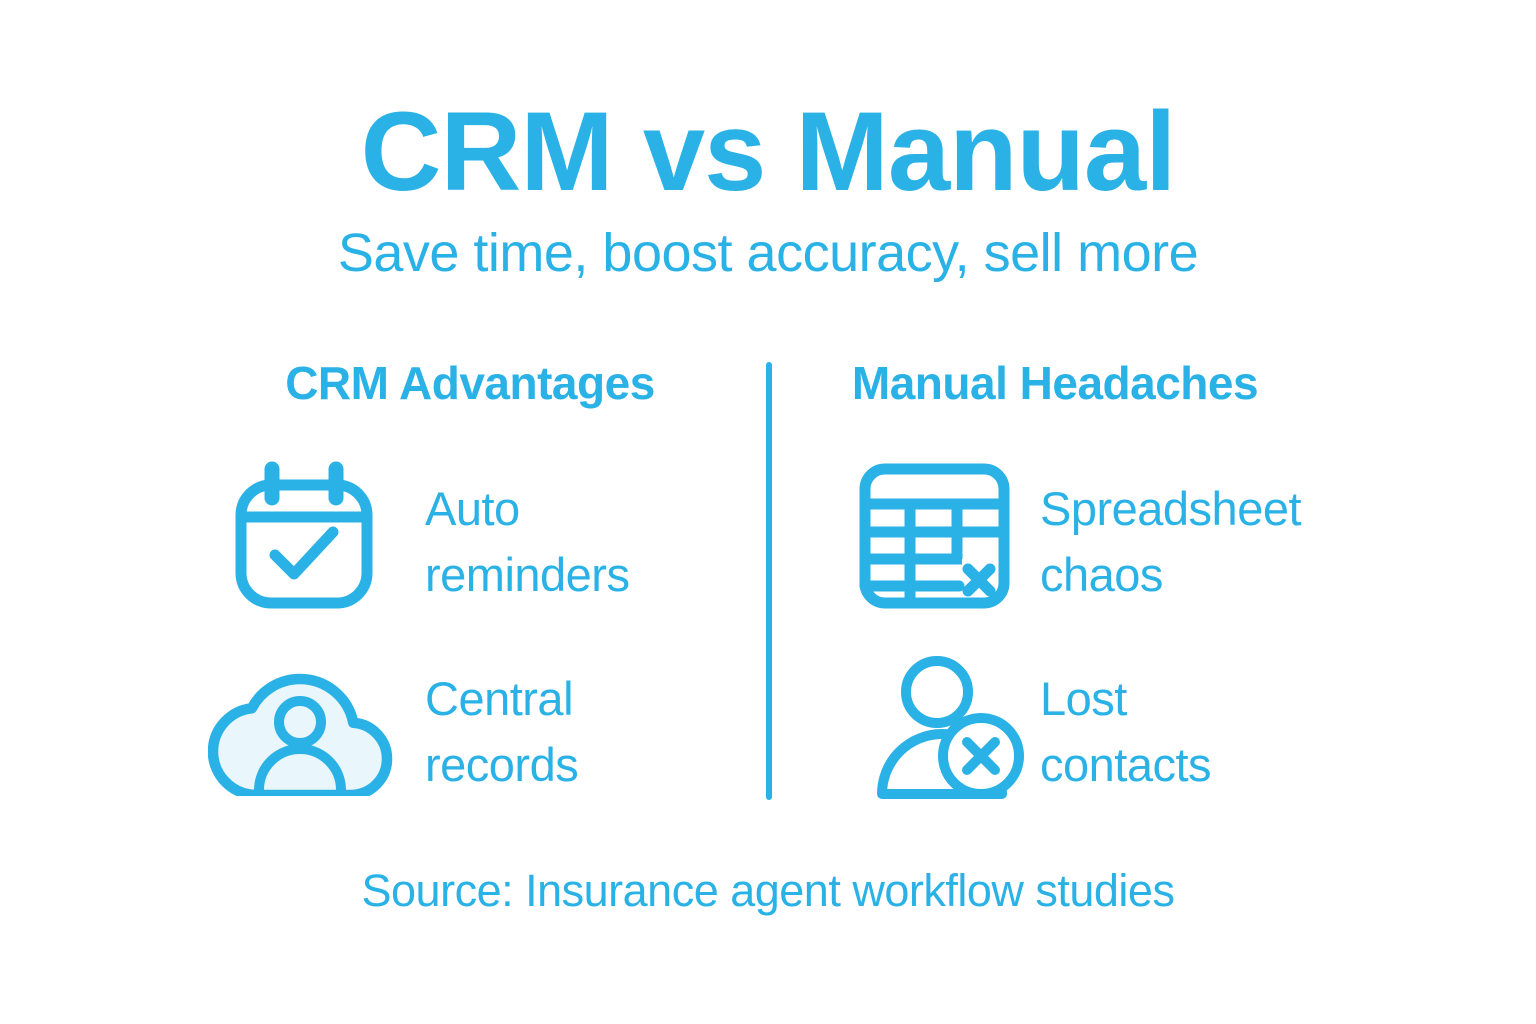 This screenshot has height=1024, width=1536. I want to click on item-label-lost-contacts: Lost contacts, so click(1126, 731).